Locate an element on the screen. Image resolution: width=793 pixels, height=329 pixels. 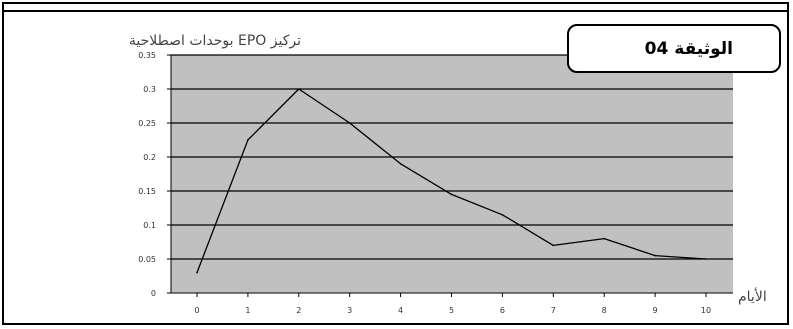
document-label: الوثيقة 04 is located at coordinates (688, 48).